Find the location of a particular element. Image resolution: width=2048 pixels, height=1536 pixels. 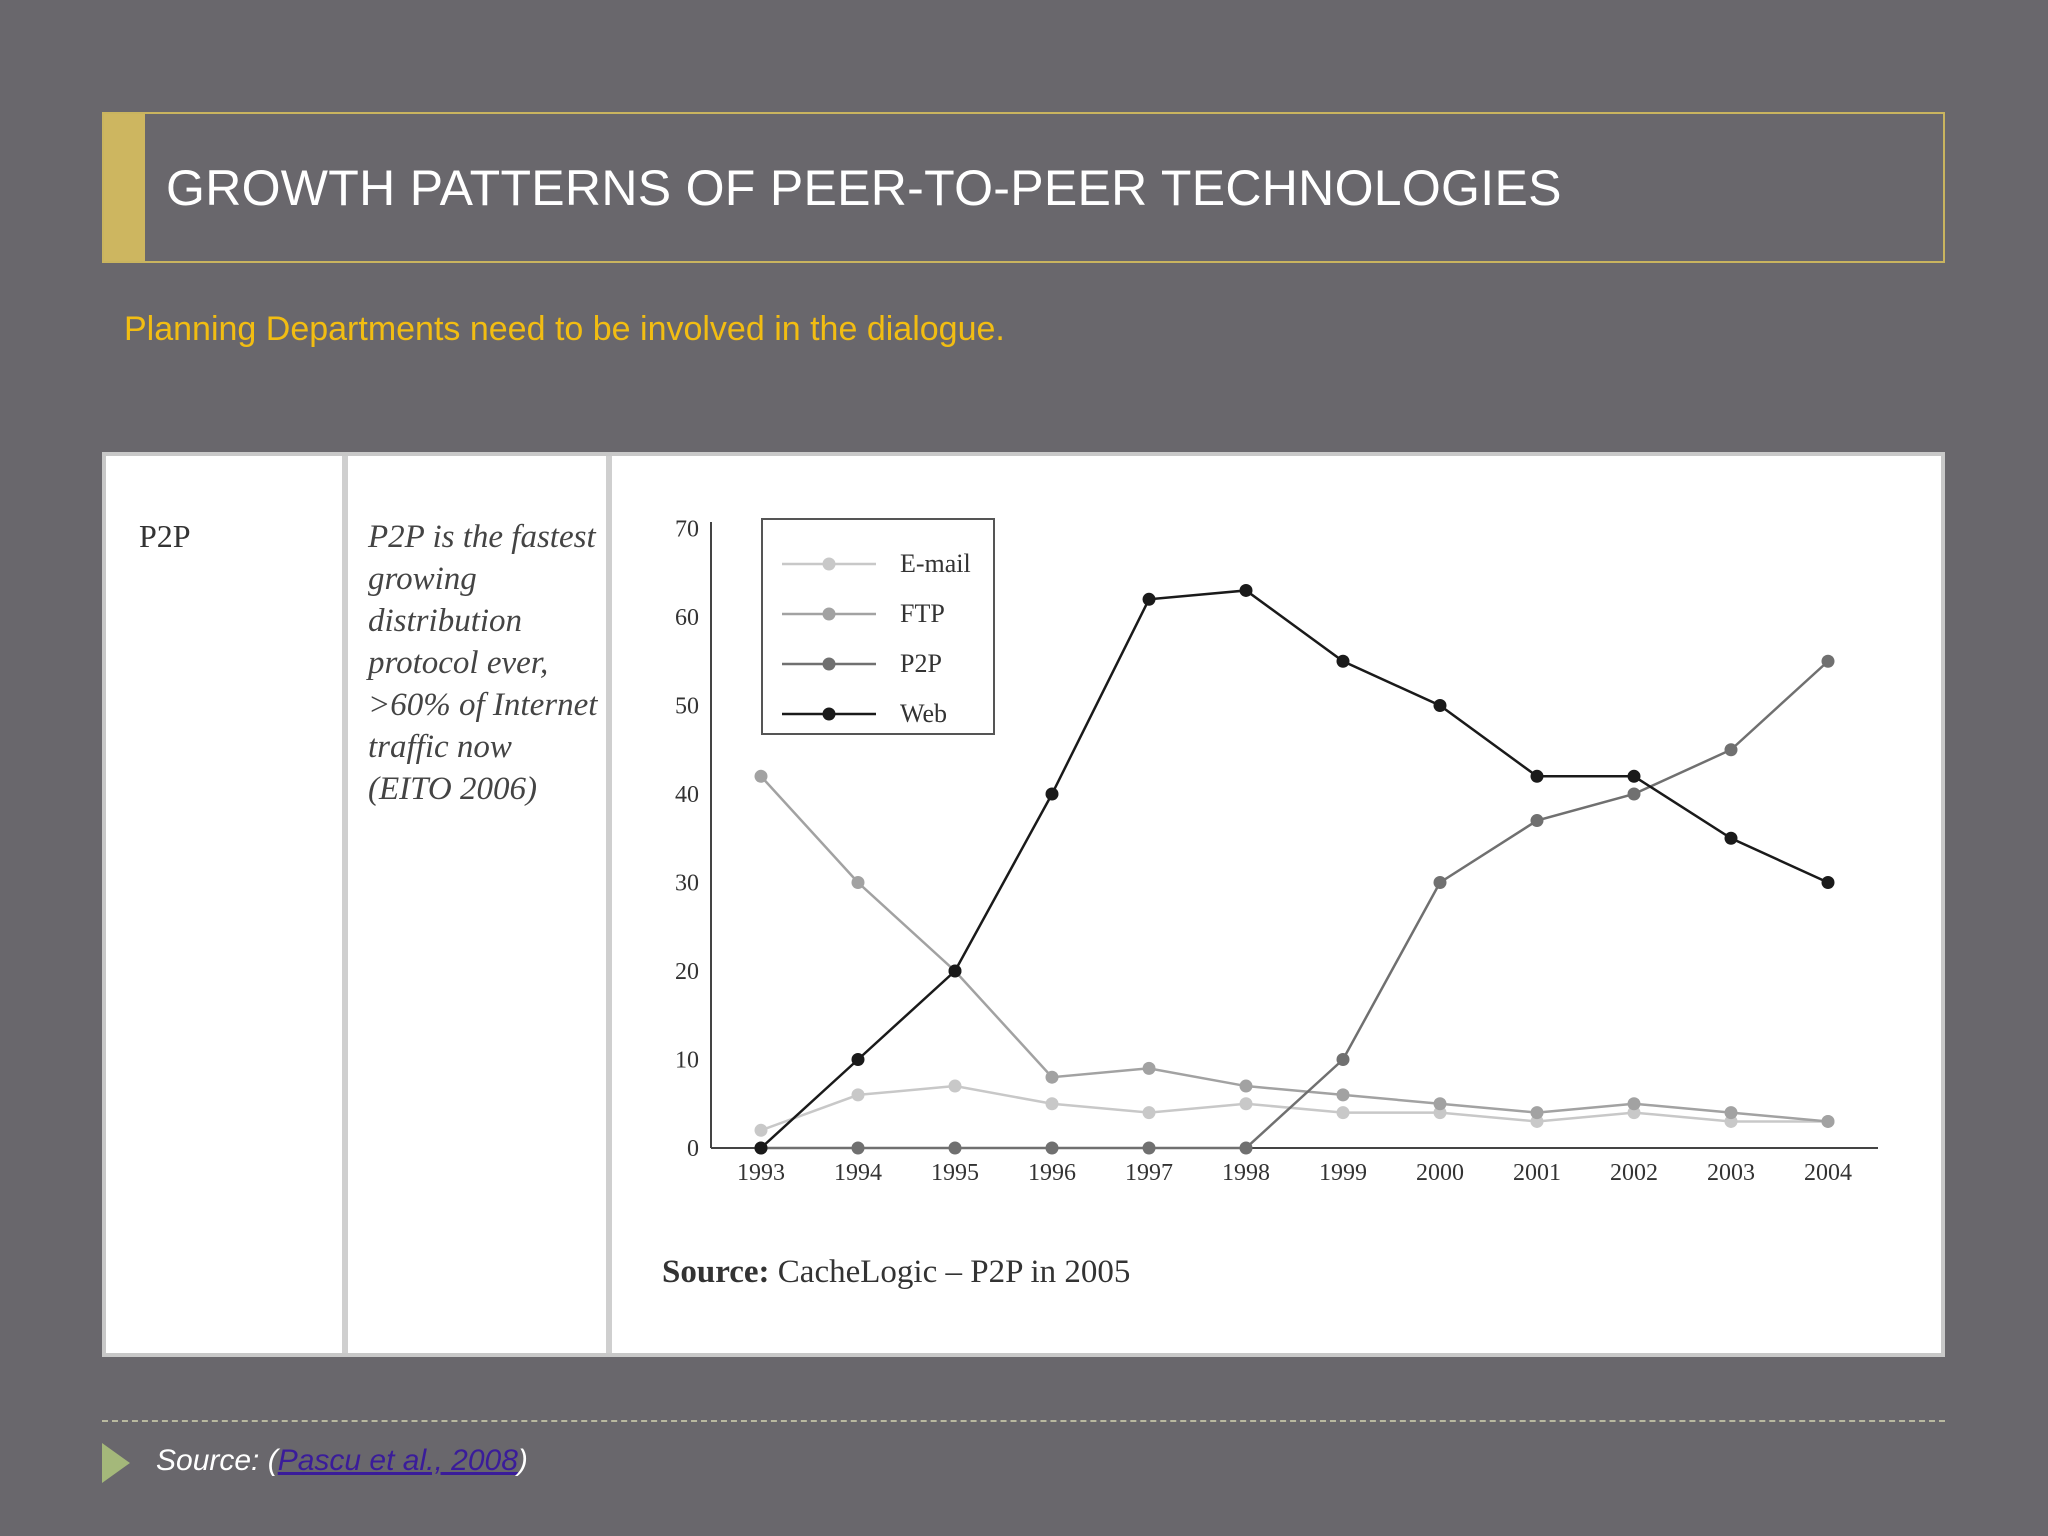

legend-box is located at coordinates (878, 626).